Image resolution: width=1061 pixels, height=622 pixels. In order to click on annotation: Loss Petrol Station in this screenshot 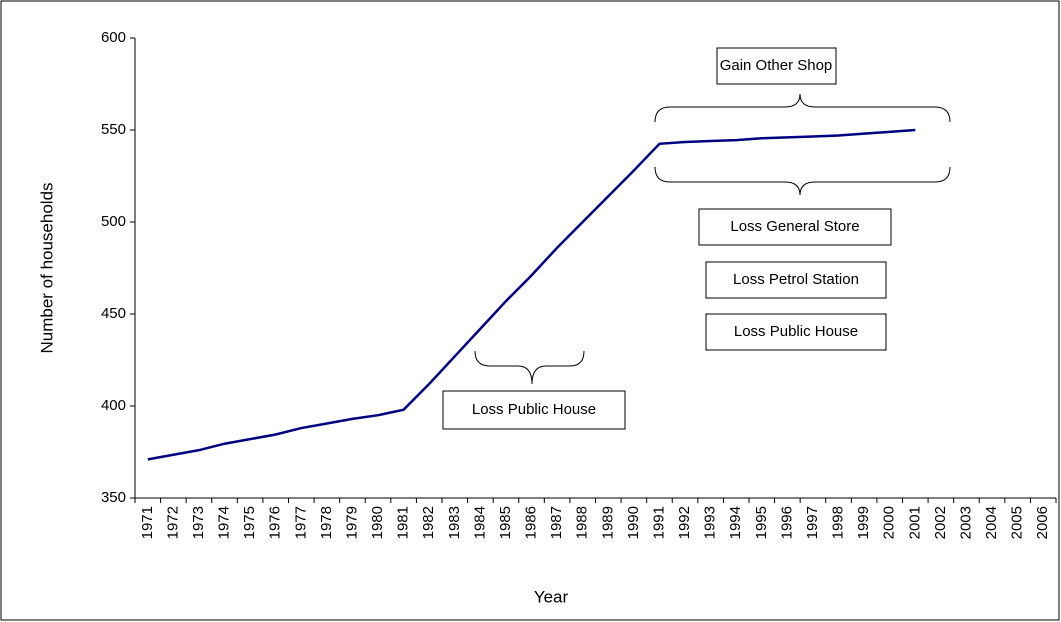, I will do `click(796, 279)`.